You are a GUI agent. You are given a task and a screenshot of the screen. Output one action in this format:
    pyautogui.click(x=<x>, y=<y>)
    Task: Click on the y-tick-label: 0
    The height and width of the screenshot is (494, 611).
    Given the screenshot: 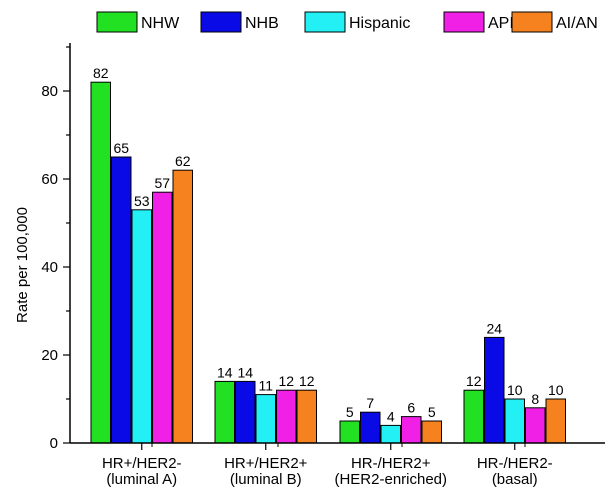 What is the action you would take?
    pyautogui.click(x=54, y=443)
    